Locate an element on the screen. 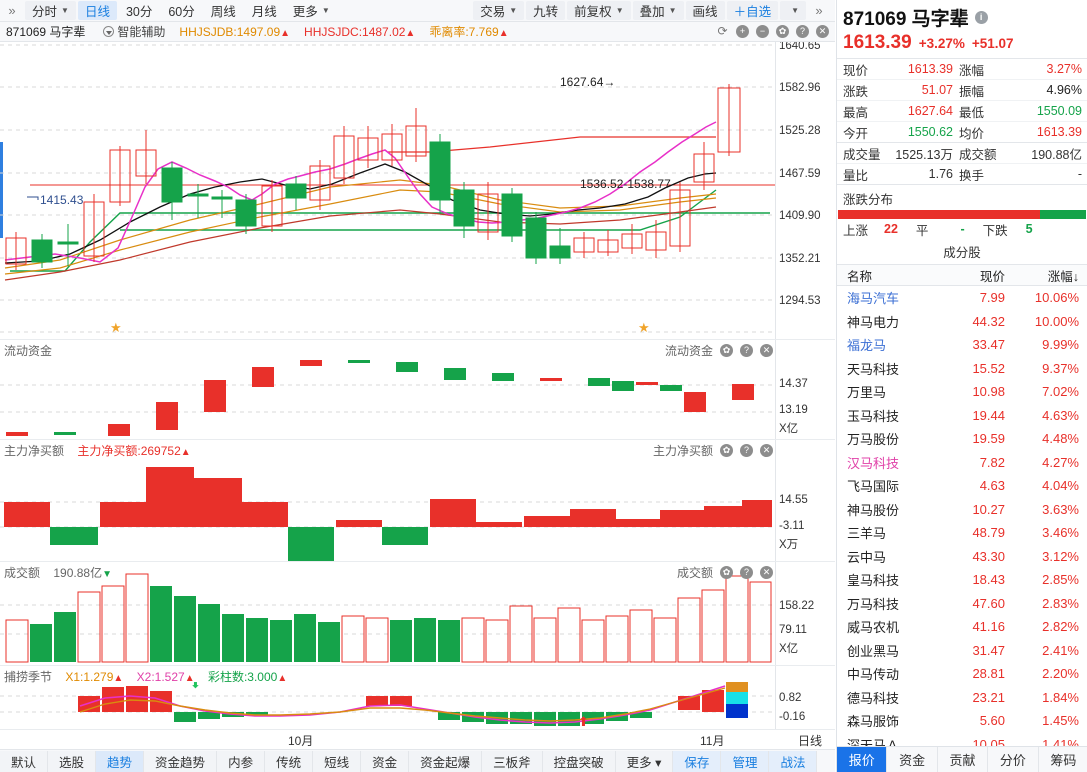  pane-liquidity: 流动资金 流动资金 ✿ ? ✕ is located at coordinates (417, 390).